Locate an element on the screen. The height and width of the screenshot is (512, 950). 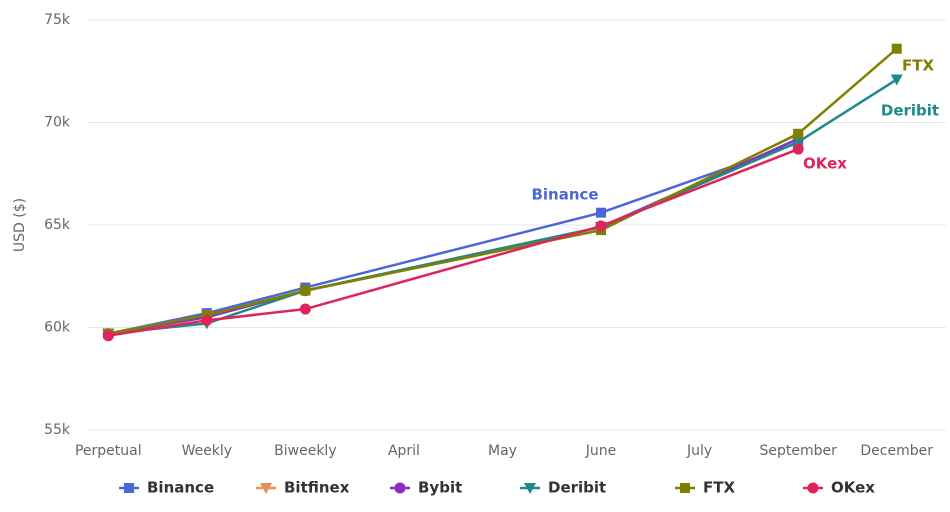
legend-label: Binance is located at coordinates (180, 488).